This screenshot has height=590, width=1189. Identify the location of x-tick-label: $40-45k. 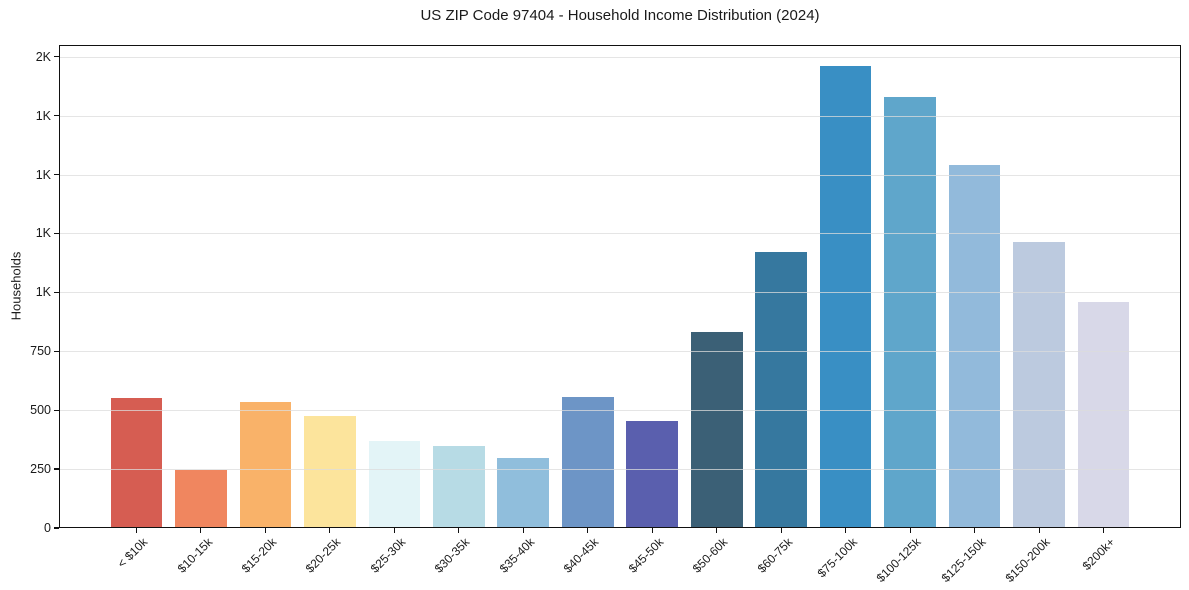
(581, 555).